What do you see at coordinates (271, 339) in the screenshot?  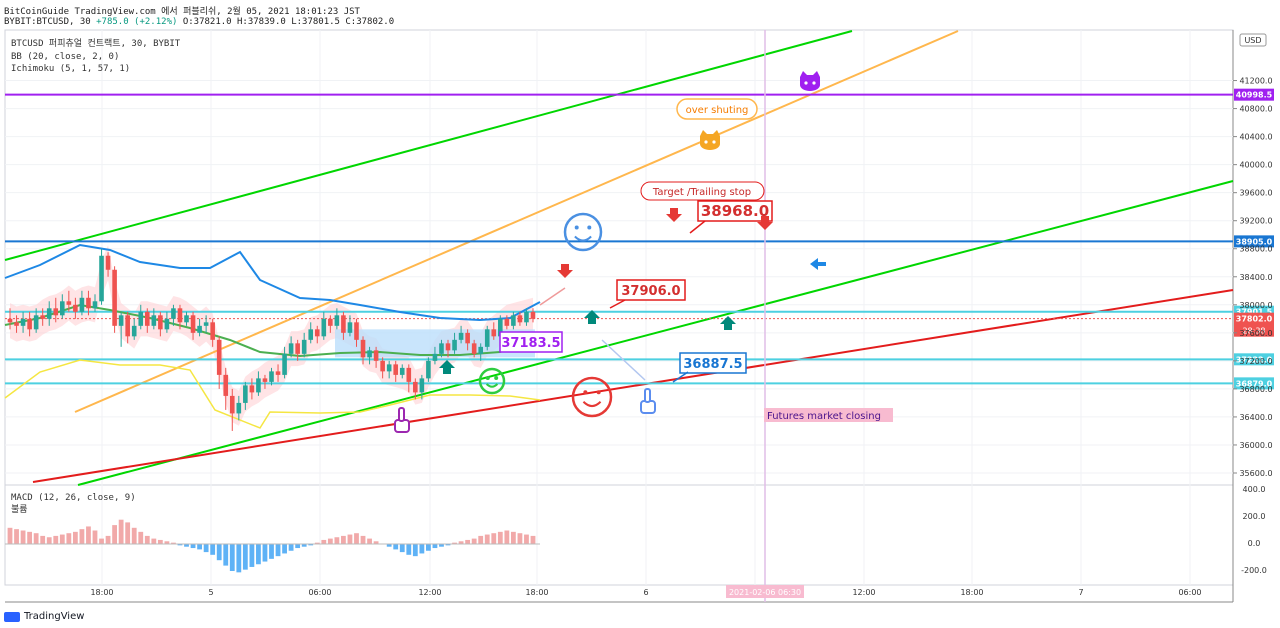 I see `candles` at bounding box center [271, 339].